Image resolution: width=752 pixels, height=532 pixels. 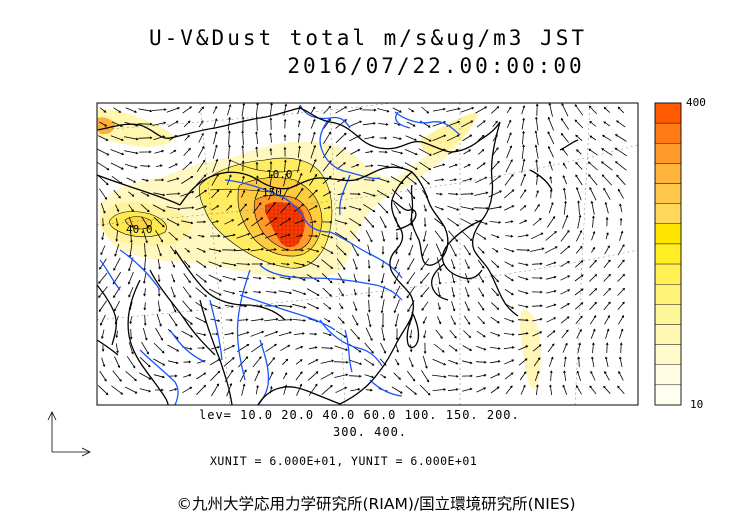 I want to click on vector-units: XUNIT = 6.000E+01, YUNIT = 6.000E+01, so click(x=344, y=461).